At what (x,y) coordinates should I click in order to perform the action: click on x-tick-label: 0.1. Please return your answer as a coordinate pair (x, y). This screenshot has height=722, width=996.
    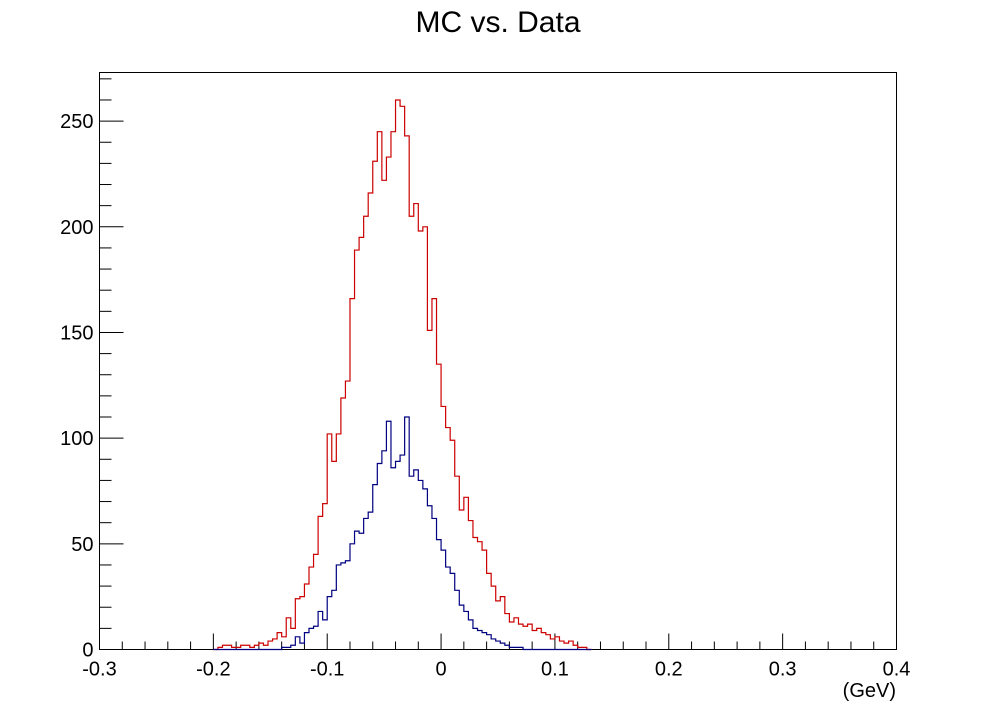
    Looking at the image, I should click on (555, 670).